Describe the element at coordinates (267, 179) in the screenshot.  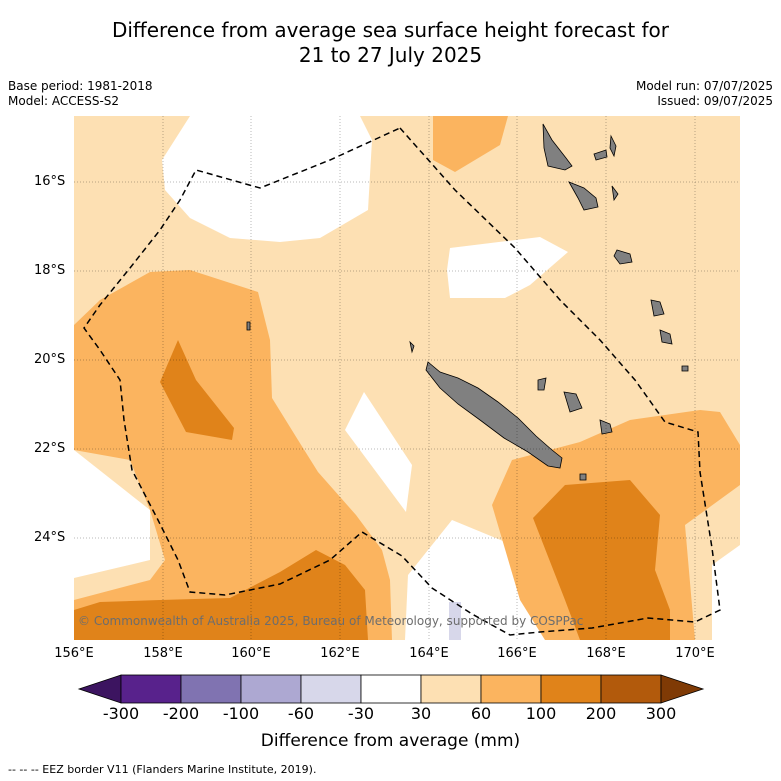
I see `contour-neutral-north` at that location.